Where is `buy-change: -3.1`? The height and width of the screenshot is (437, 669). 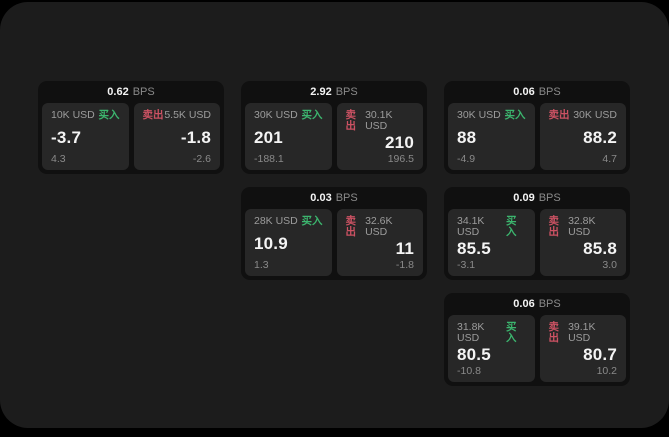 buy-change: -3.1 is located at coordinates (466, 264).